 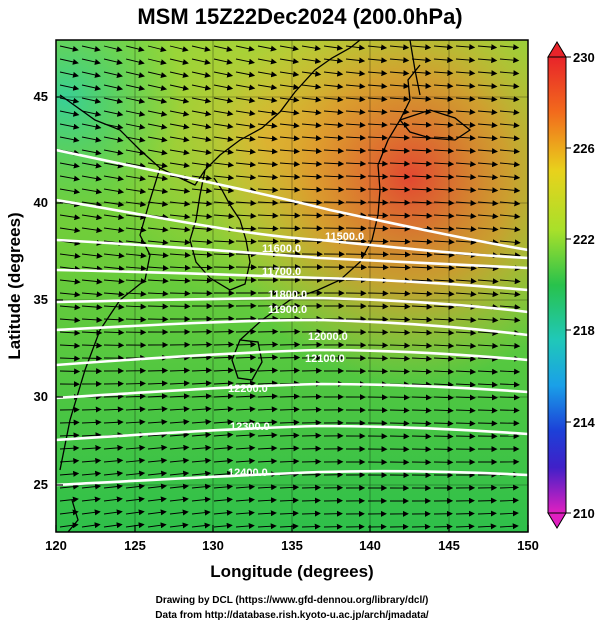 I want to click on coastline-sakhalin, so click(x=415, y=68).